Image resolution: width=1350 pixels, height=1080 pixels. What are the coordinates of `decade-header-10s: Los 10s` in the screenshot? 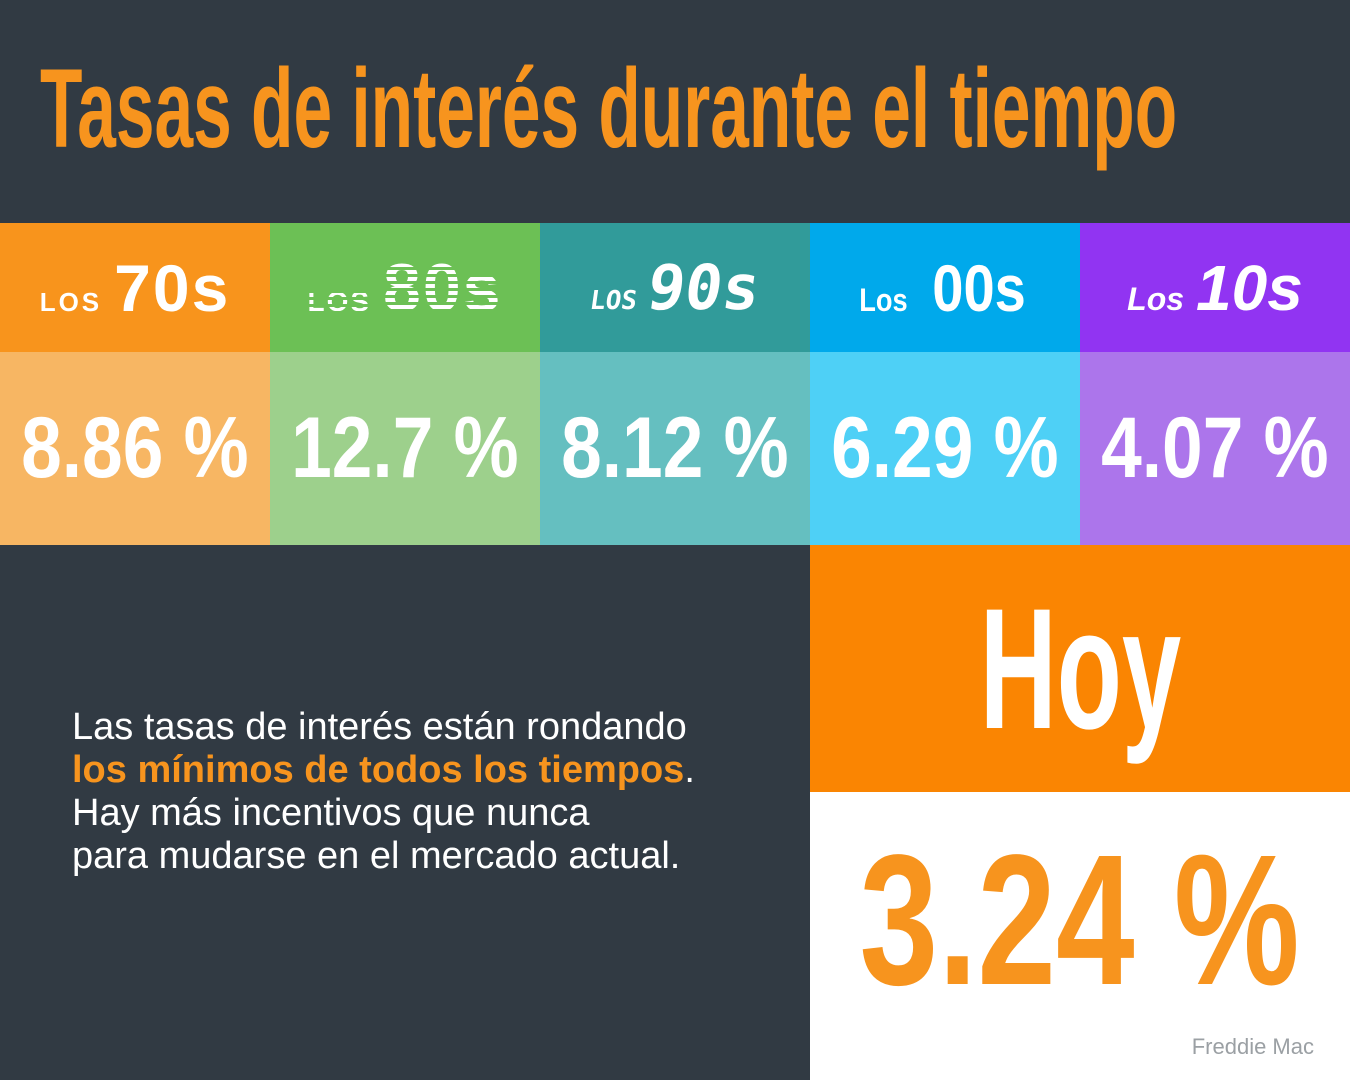 It's located at (1215, 287).